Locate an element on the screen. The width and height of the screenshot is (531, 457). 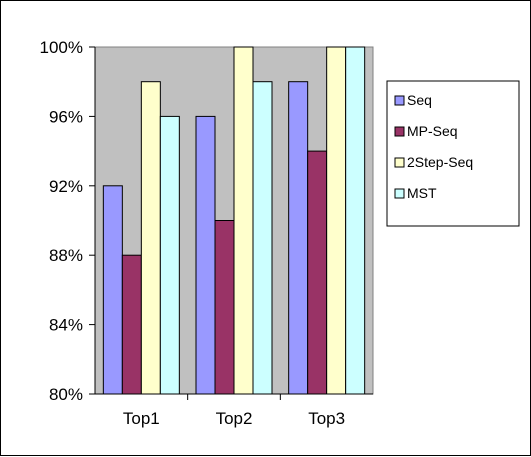
x-axis-ticks: Top1 Top2 Top3 is located at coordinates (234, 411).